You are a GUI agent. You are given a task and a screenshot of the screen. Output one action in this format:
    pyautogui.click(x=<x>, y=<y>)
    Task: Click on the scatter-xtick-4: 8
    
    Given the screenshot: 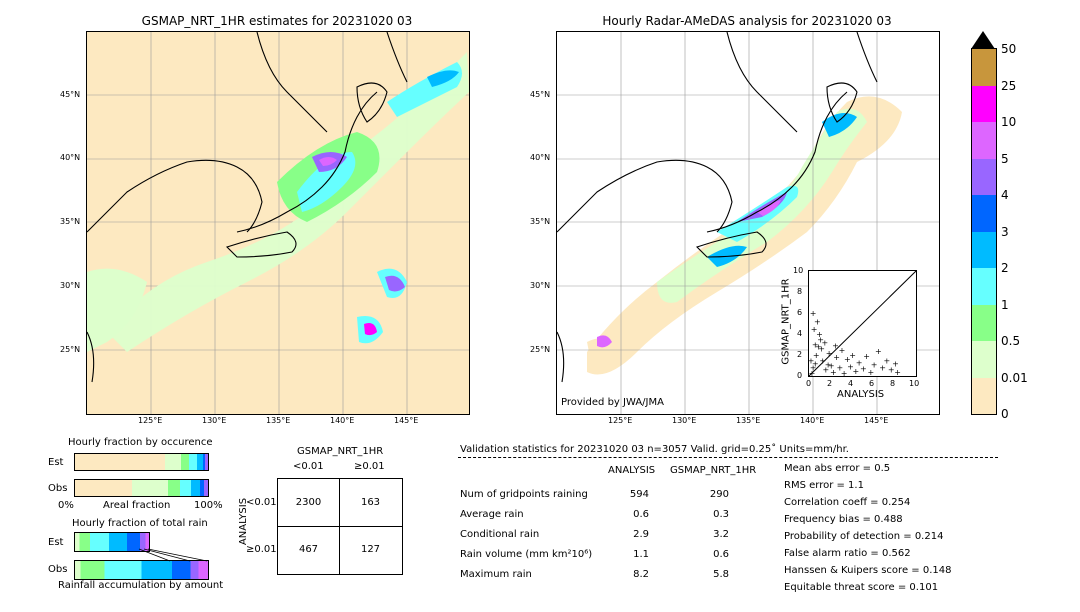 What is the action you would take?
    pyautogui.click(x=893, y=383)
    